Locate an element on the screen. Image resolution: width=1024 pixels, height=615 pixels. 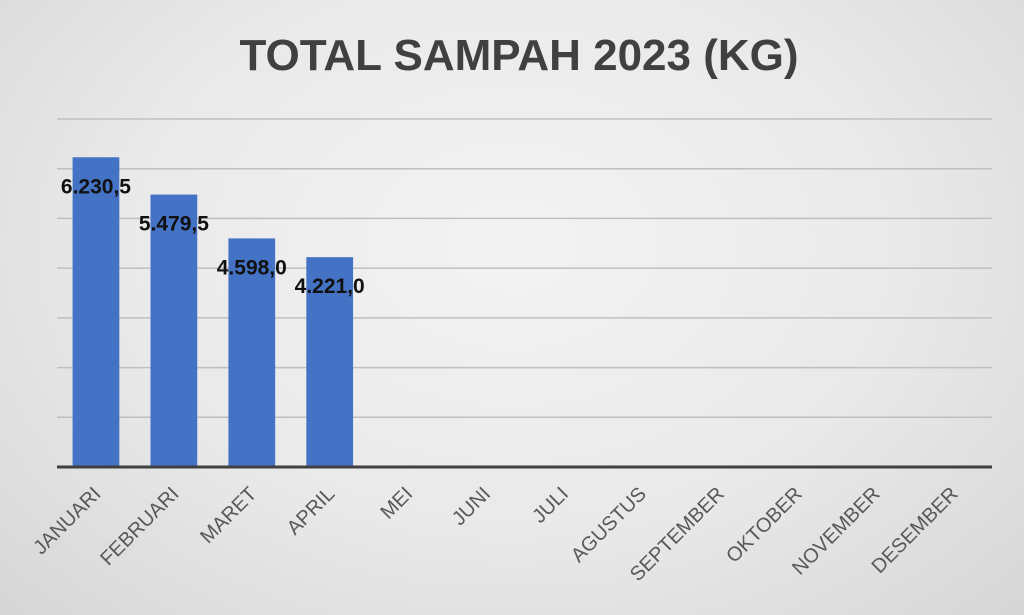
tick-label: AGUSTUS is located at coordinates (609, 525).